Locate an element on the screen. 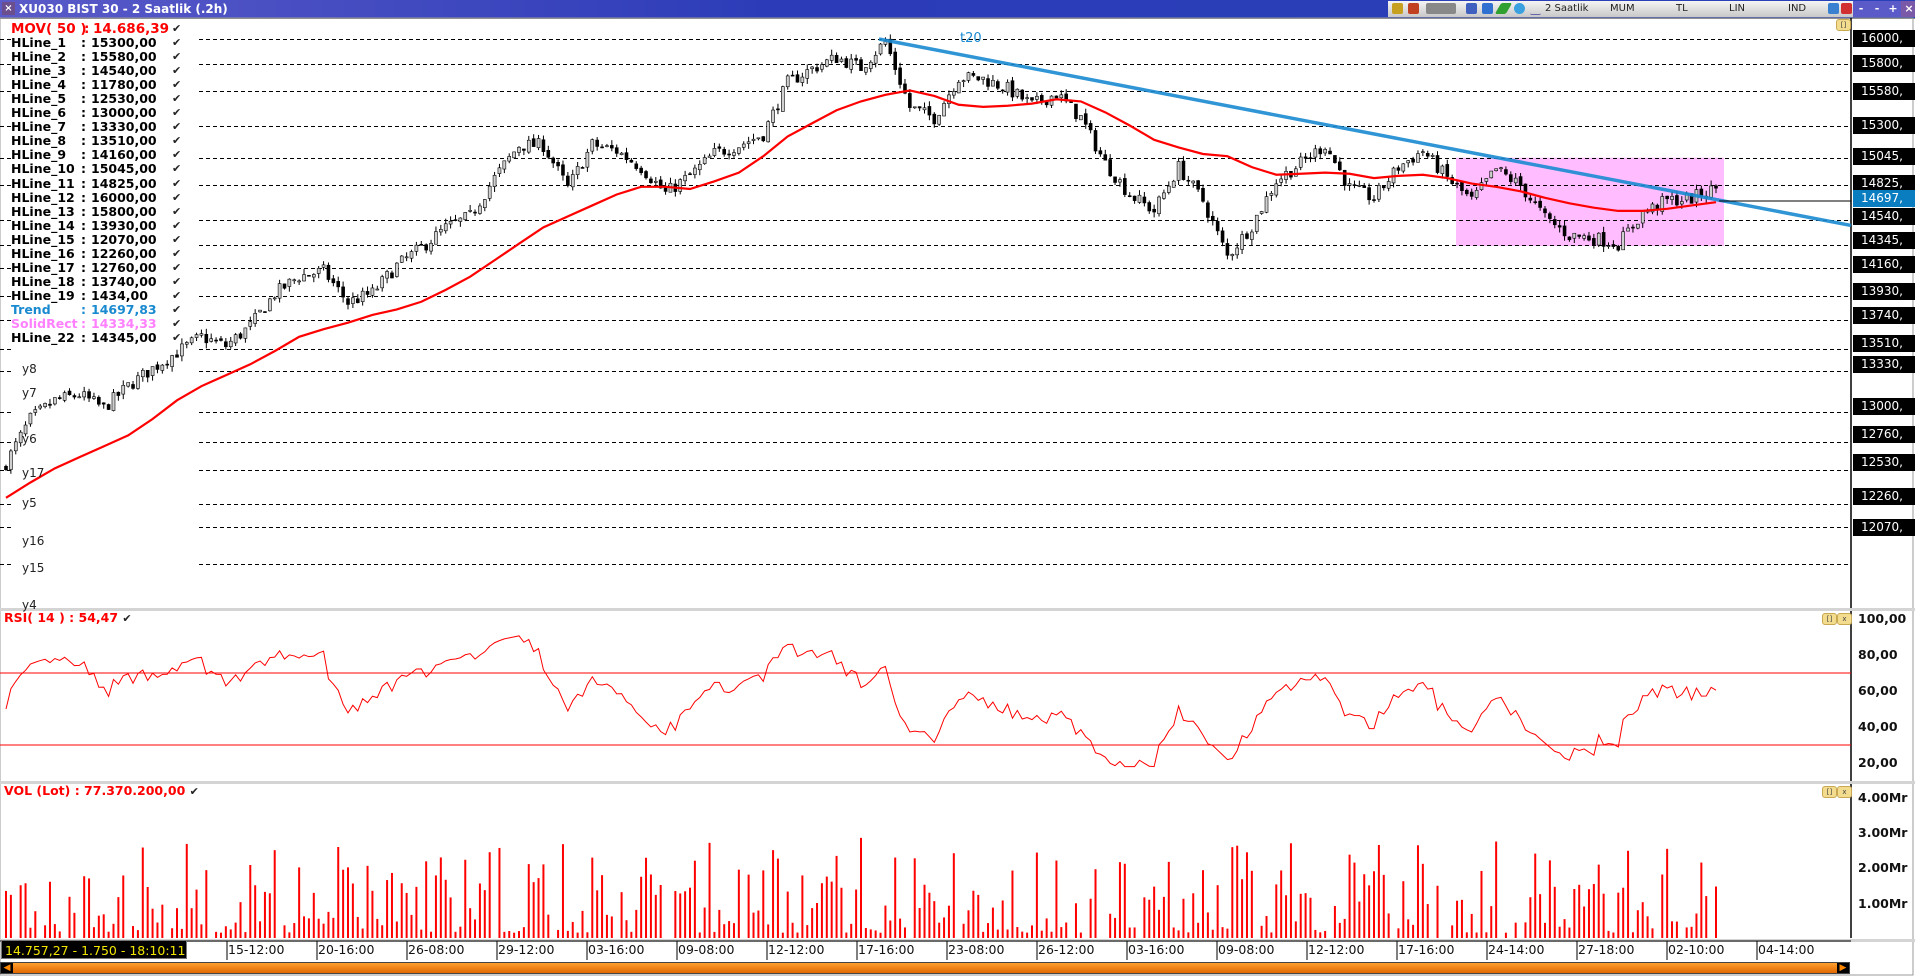  legend-row: MOV( 50 ):14.686,39 ✔ is located at coordinates (95, 29).